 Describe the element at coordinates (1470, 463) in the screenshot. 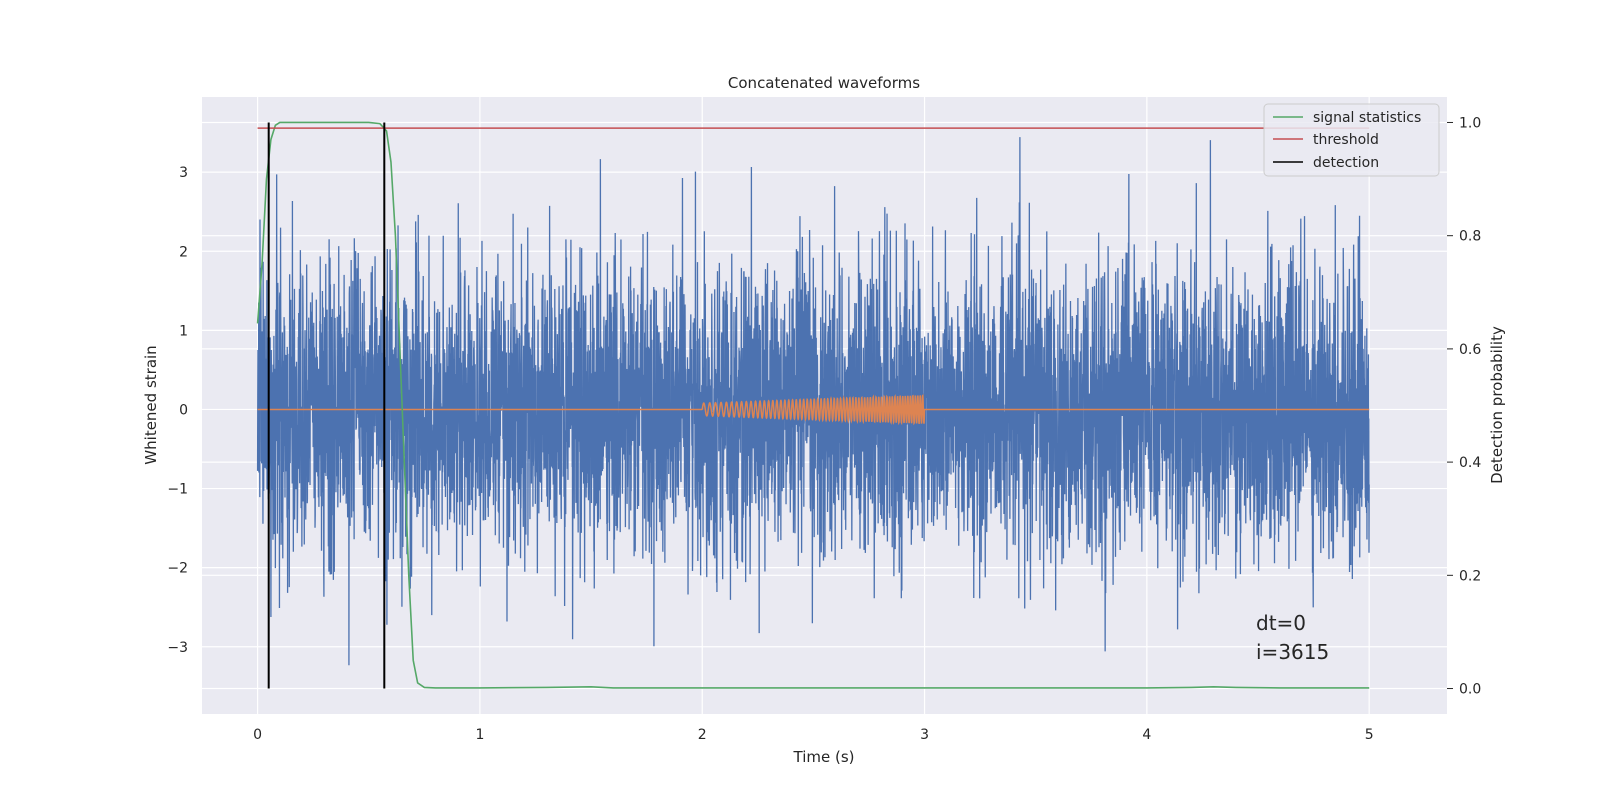

I see `y-right-tick-label: 0.4` at that location.